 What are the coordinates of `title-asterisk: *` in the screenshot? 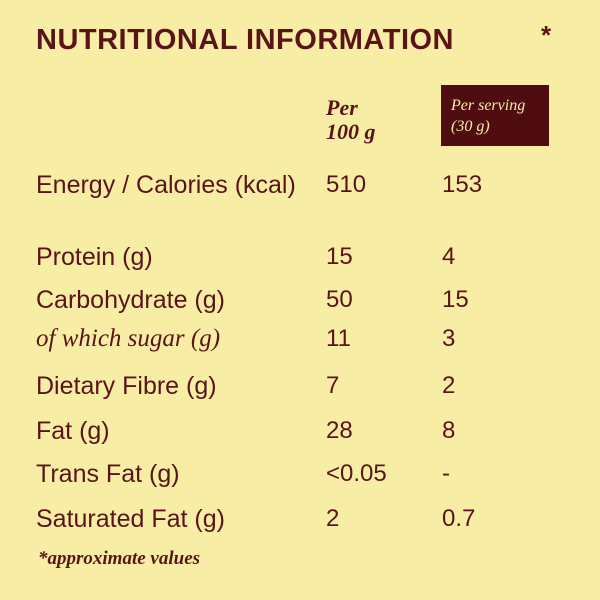 It's located at (546, 35).